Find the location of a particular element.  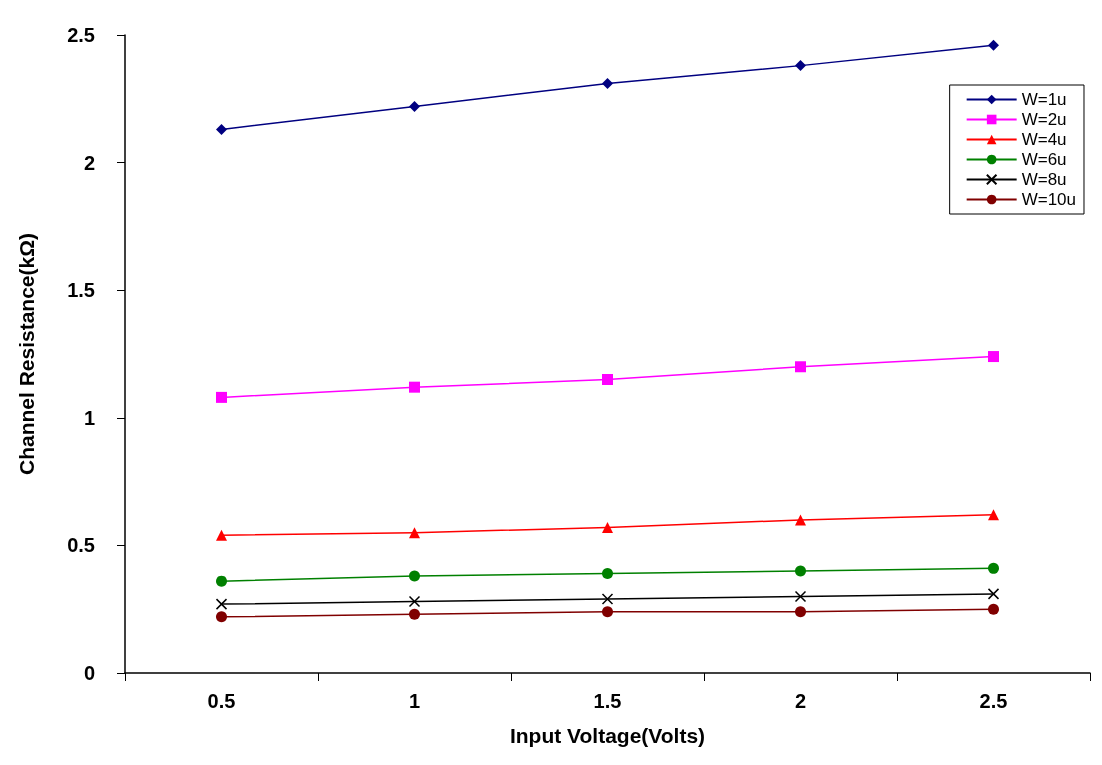

legend-label: W=1u is located at coordinates (1044, 99).